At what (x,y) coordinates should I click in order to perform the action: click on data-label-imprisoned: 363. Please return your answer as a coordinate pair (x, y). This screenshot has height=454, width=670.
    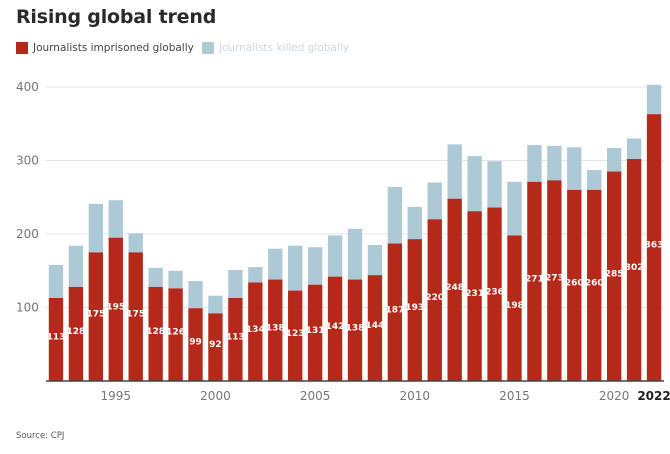
    Looking at the image, I should click on (654, 246).